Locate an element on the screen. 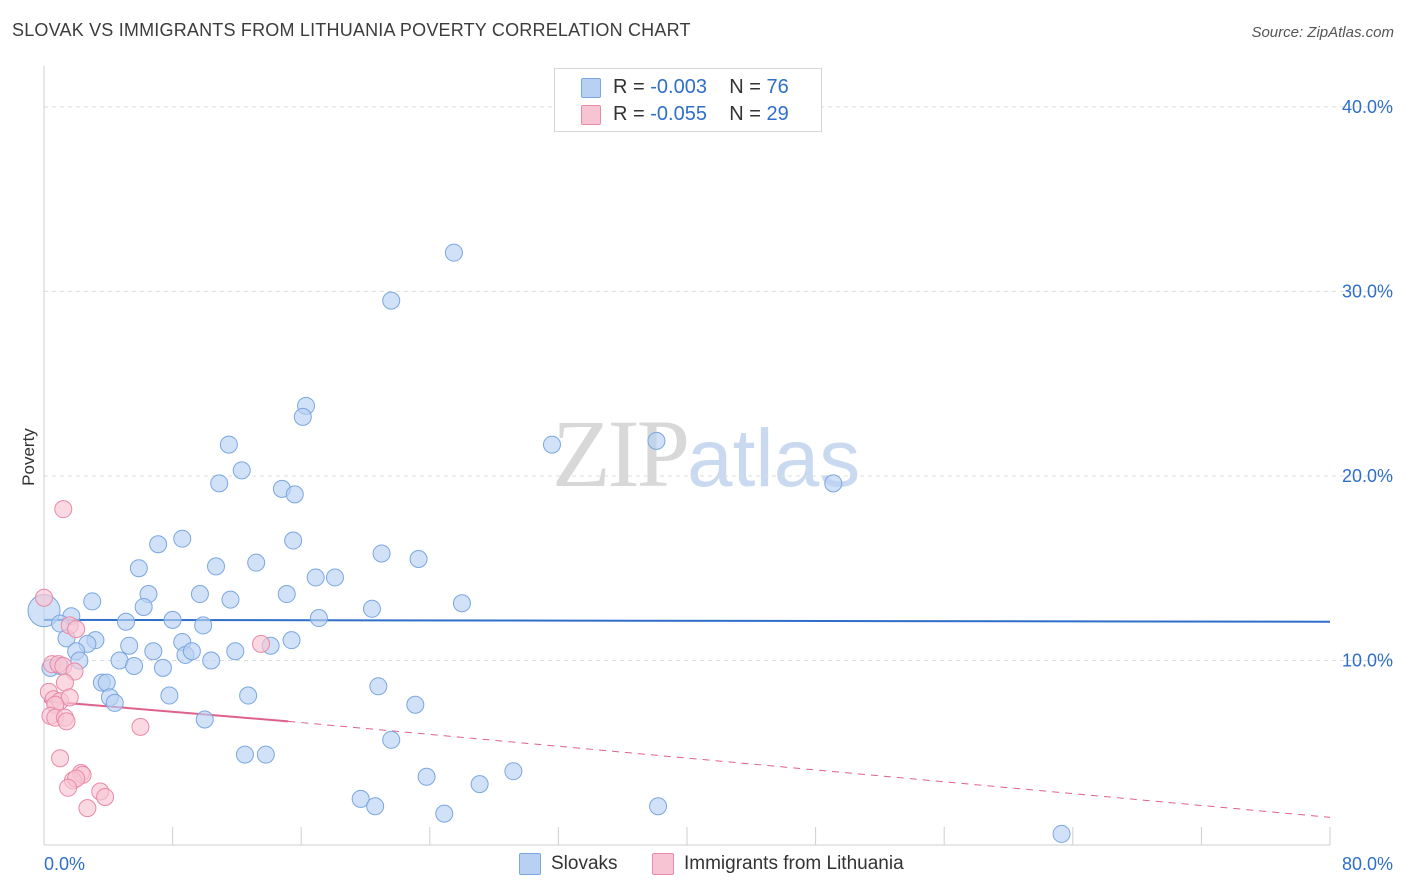 The width and height of the screenshot is (1406, 892). y-tick-label: 20.0% is located at coordinates (1367, 476).